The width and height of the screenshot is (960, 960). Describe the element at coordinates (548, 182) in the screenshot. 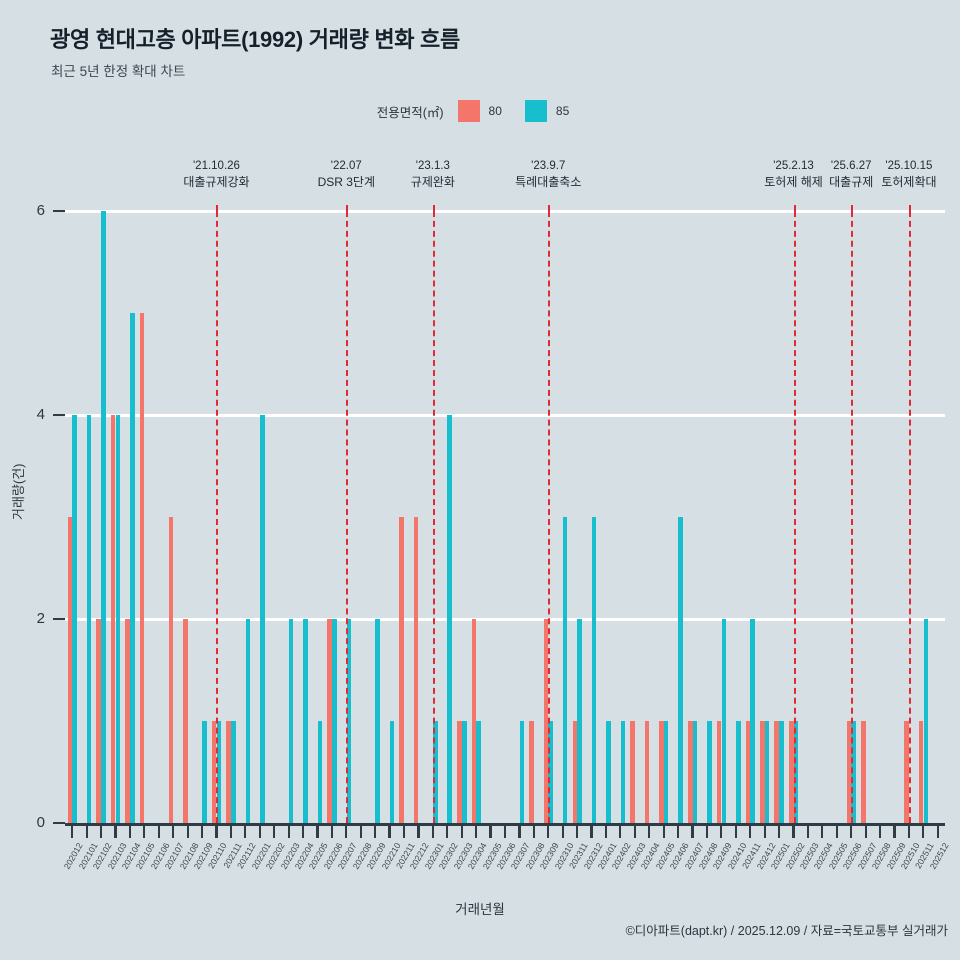

I see `event-desc-202309: 특례대출축소` at that location.